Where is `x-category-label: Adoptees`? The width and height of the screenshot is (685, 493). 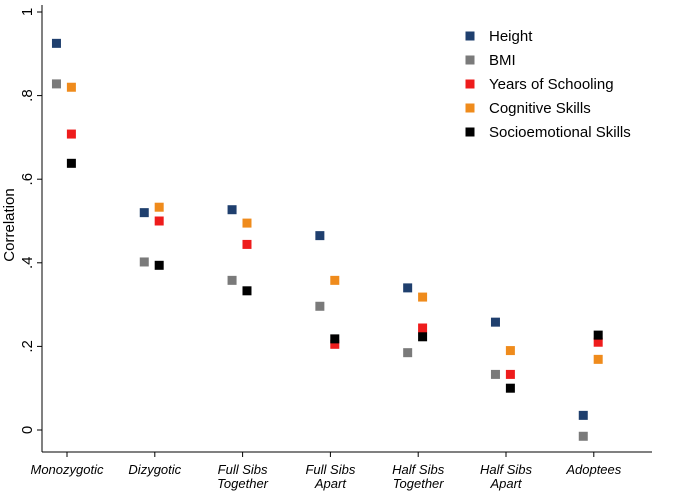 x-category-label: Adoptees is located at coordinates (593, 469).